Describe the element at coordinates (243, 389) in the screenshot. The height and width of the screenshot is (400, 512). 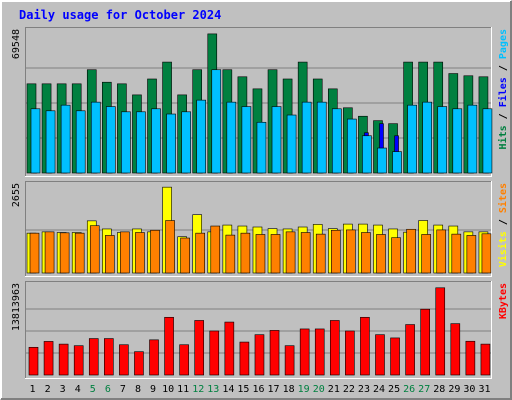
I see `x-tick-label-15: 15` at that location.